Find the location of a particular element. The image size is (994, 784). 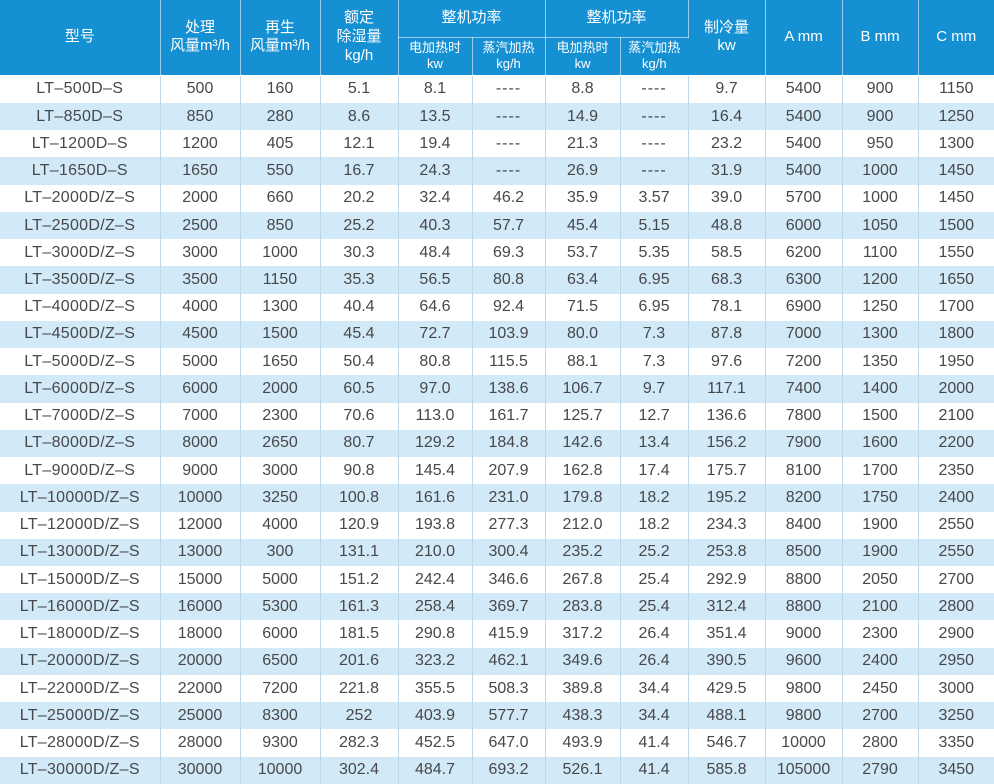

power1-electric-cell: 323.2 is located at coordinates (435, 661).